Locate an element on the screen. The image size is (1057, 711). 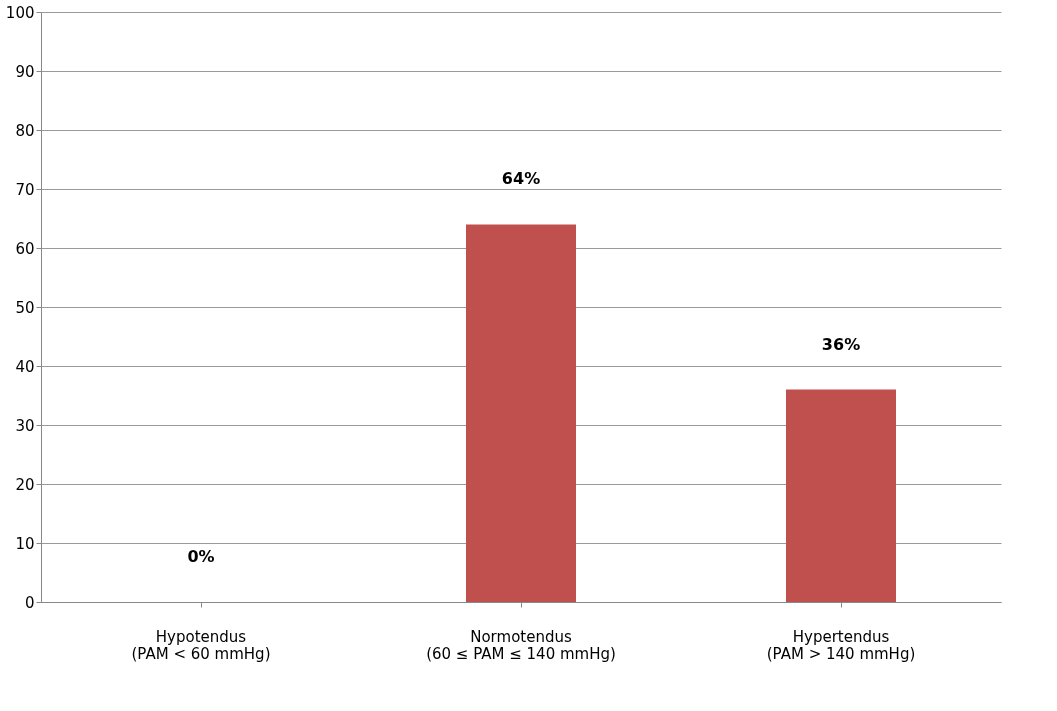
y-tick-label: 10 is located at coordinates (25, 543).